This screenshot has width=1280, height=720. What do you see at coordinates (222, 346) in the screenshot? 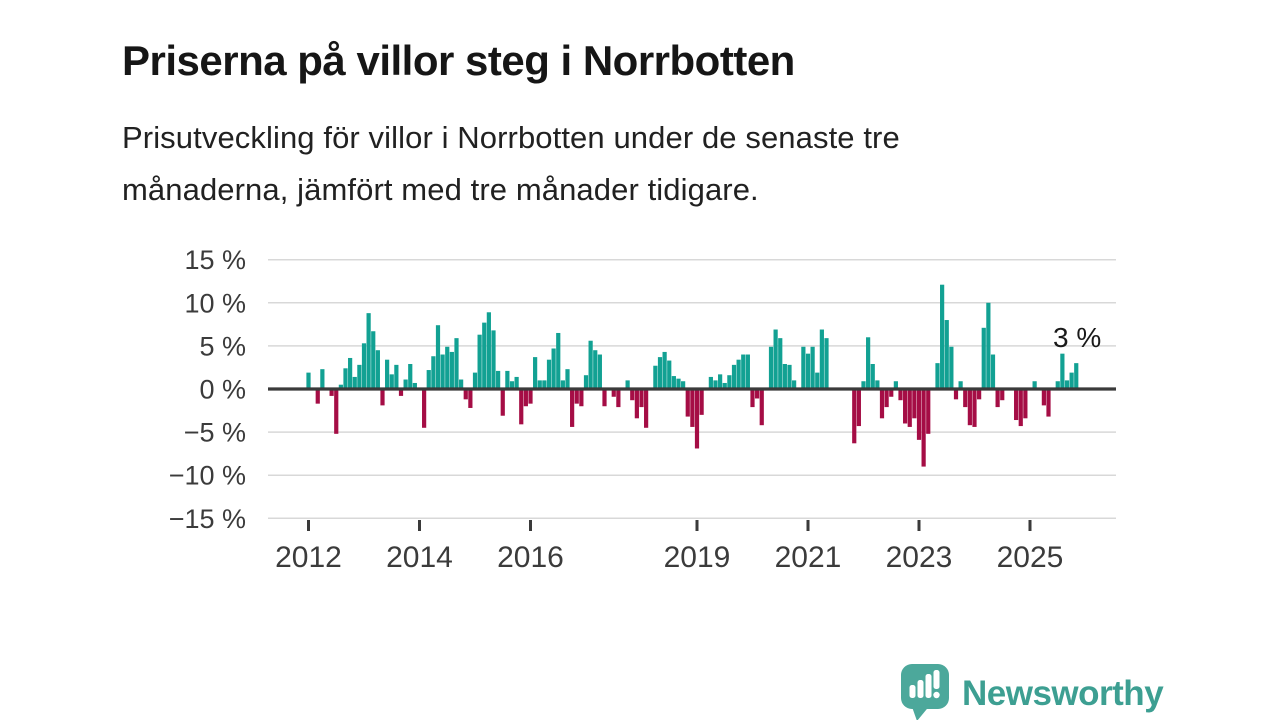
I see `y-axis-tick-label: 5 %` at bounding box center [222, 346].